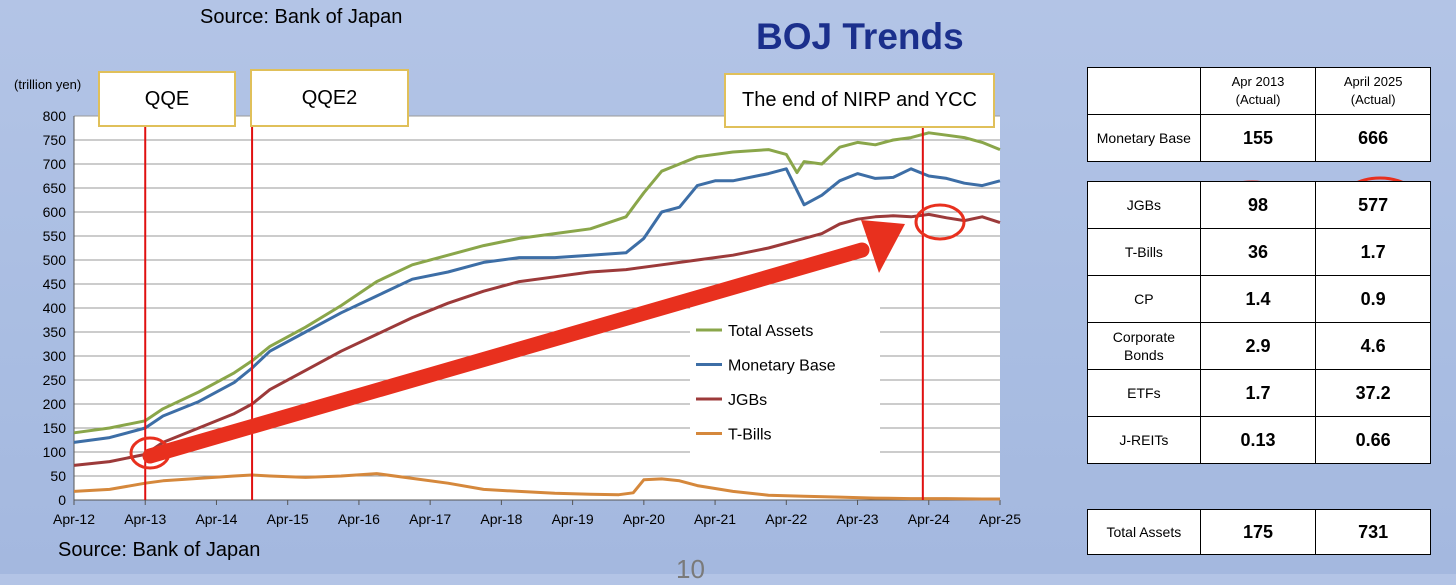 This screenshot has width=1456, height=585. What do you see at coordinates (74, 519) in the screenshot?
I see `x-tick-label: Apr-12` at bounding box center [74, 519].